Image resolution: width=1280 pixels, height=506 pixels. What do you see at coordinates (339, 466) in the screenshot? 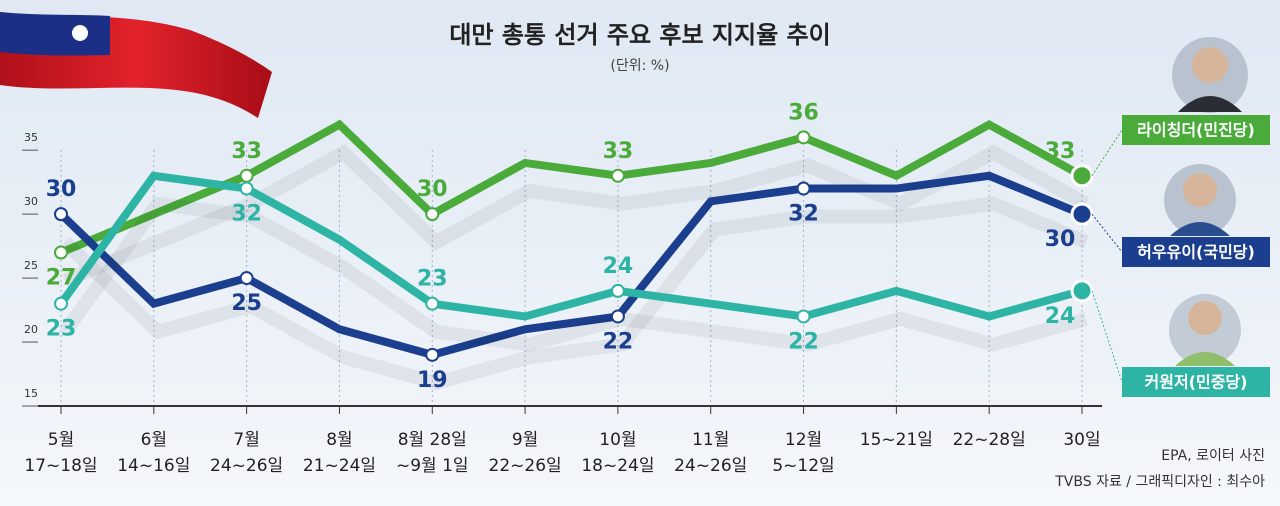
I see `x-tick-label: 21~24일` at bounding box center [339, 466].